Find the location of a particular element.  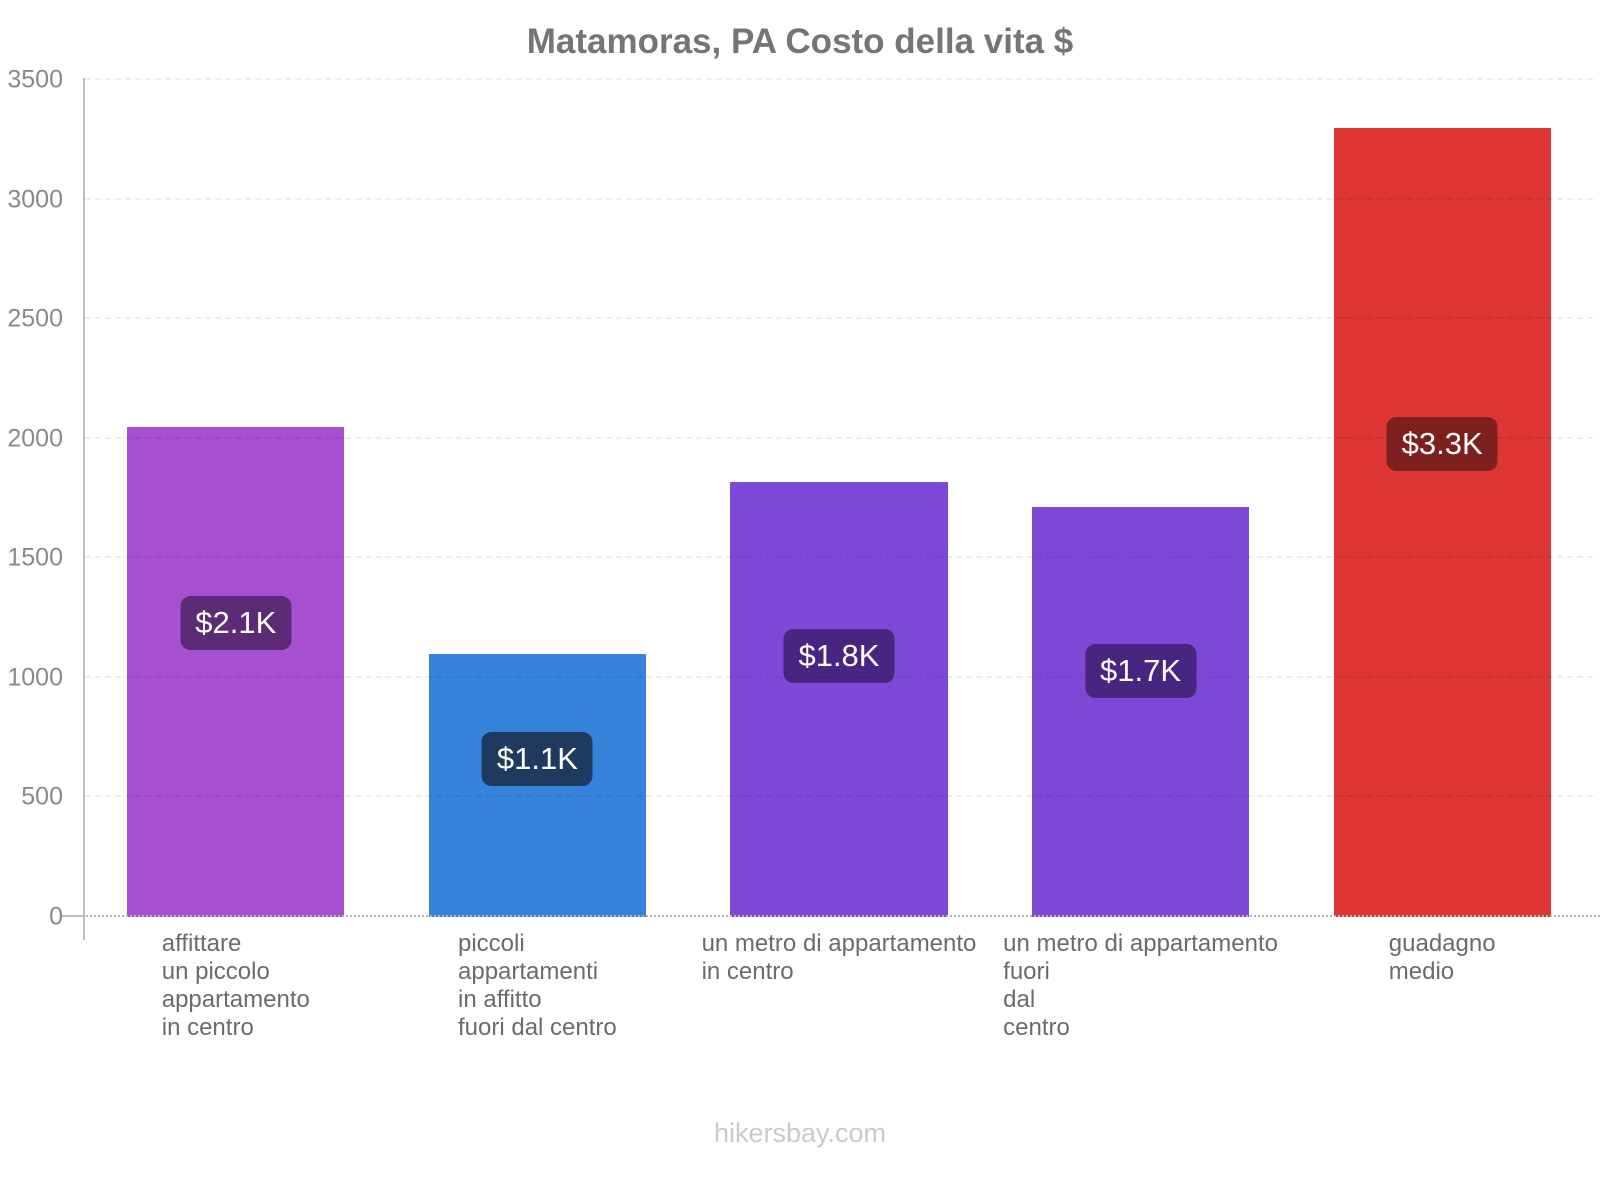

bar-slot: $2.1K is located at coordinates (236, 498).